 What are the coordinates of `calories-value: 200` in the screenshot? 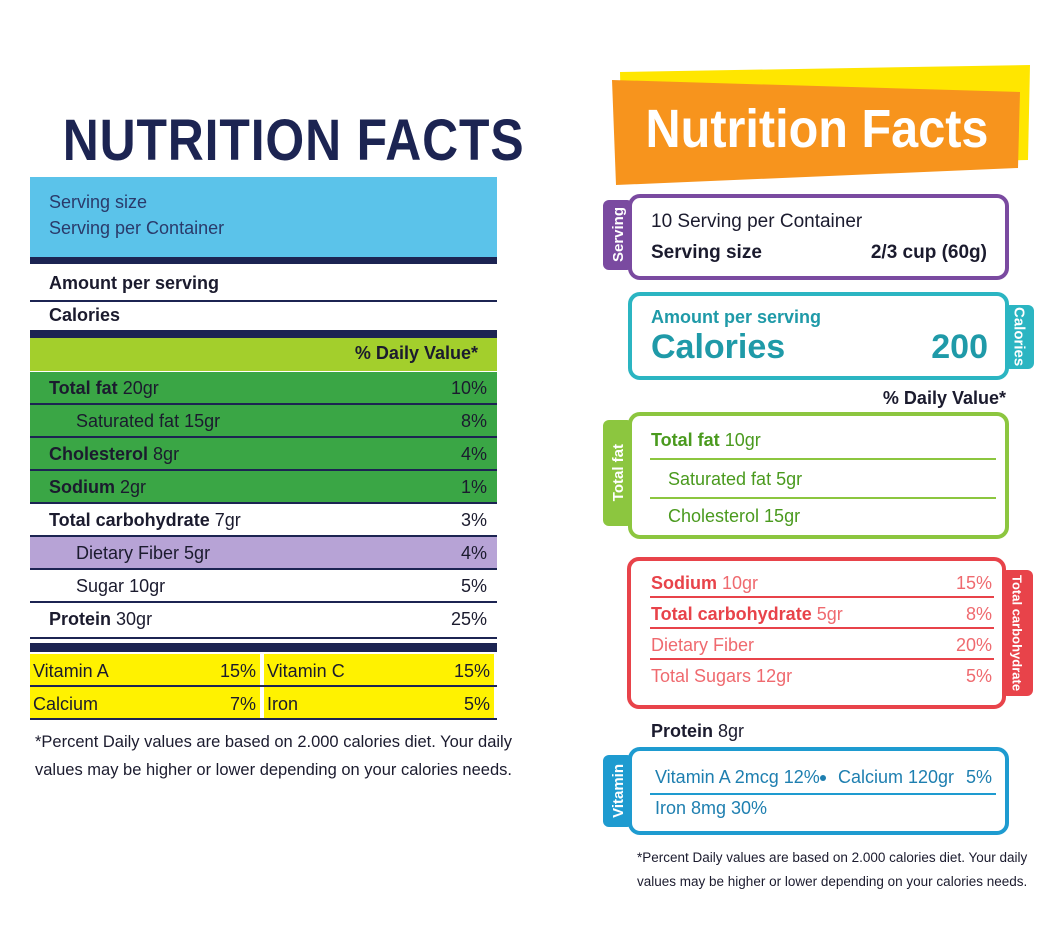 It's located at (959, 347).